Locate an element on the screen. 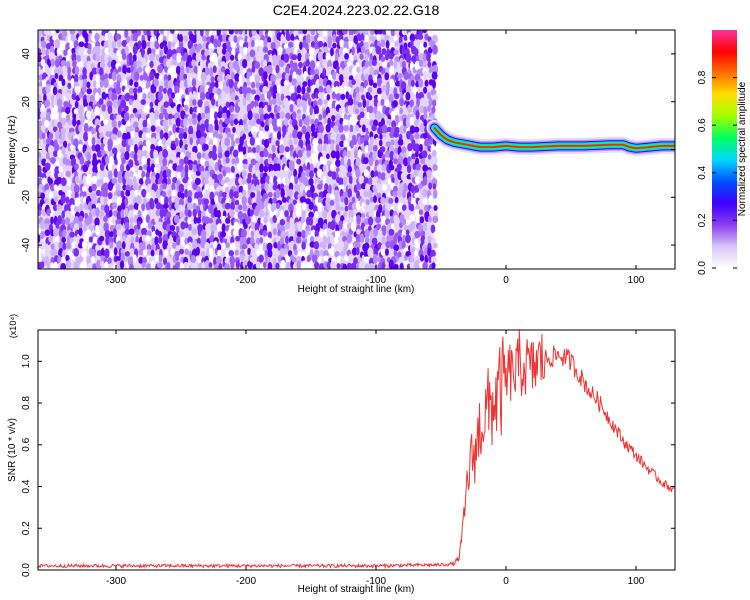 Image resolution: width=750 pixels, height=600 pixels. spectrogram-y-label: Frequency (Hz) is located at coordinates (12, 150).